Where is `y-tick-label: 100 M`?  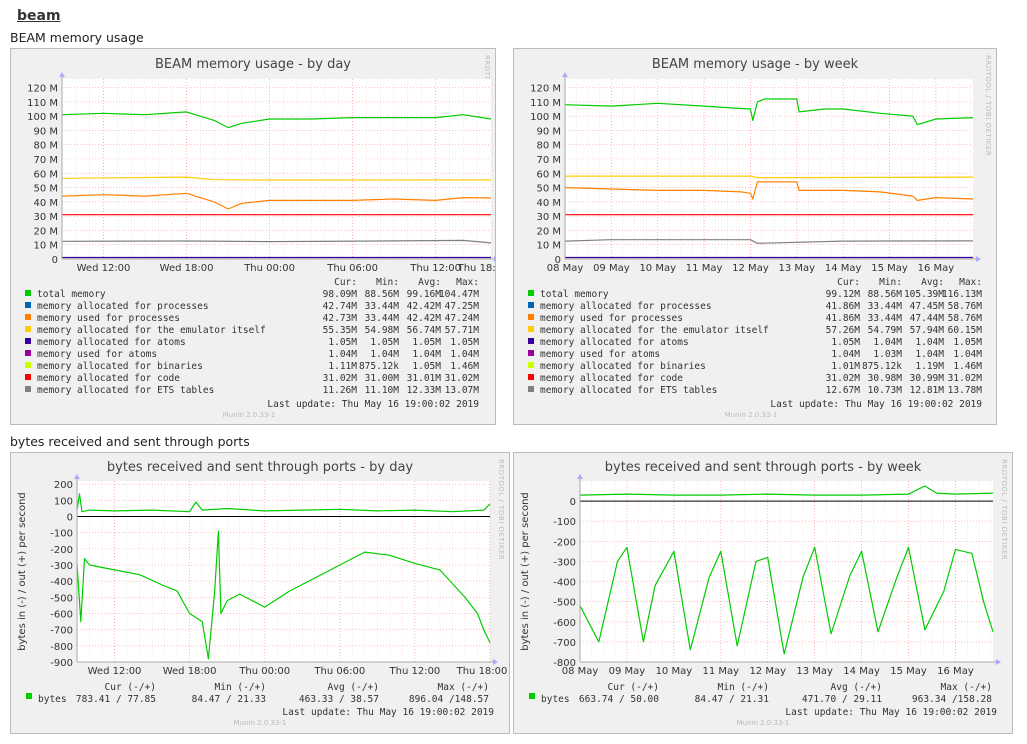 y-tick-label: 100 M is located at coordinates (545, 117).